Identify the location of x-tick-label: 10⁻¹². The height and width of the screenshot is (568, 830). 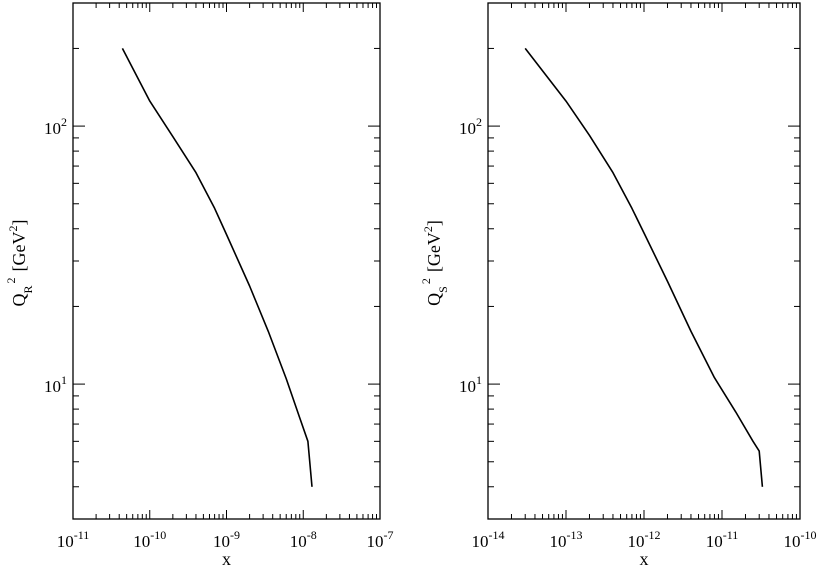
(644, 539).